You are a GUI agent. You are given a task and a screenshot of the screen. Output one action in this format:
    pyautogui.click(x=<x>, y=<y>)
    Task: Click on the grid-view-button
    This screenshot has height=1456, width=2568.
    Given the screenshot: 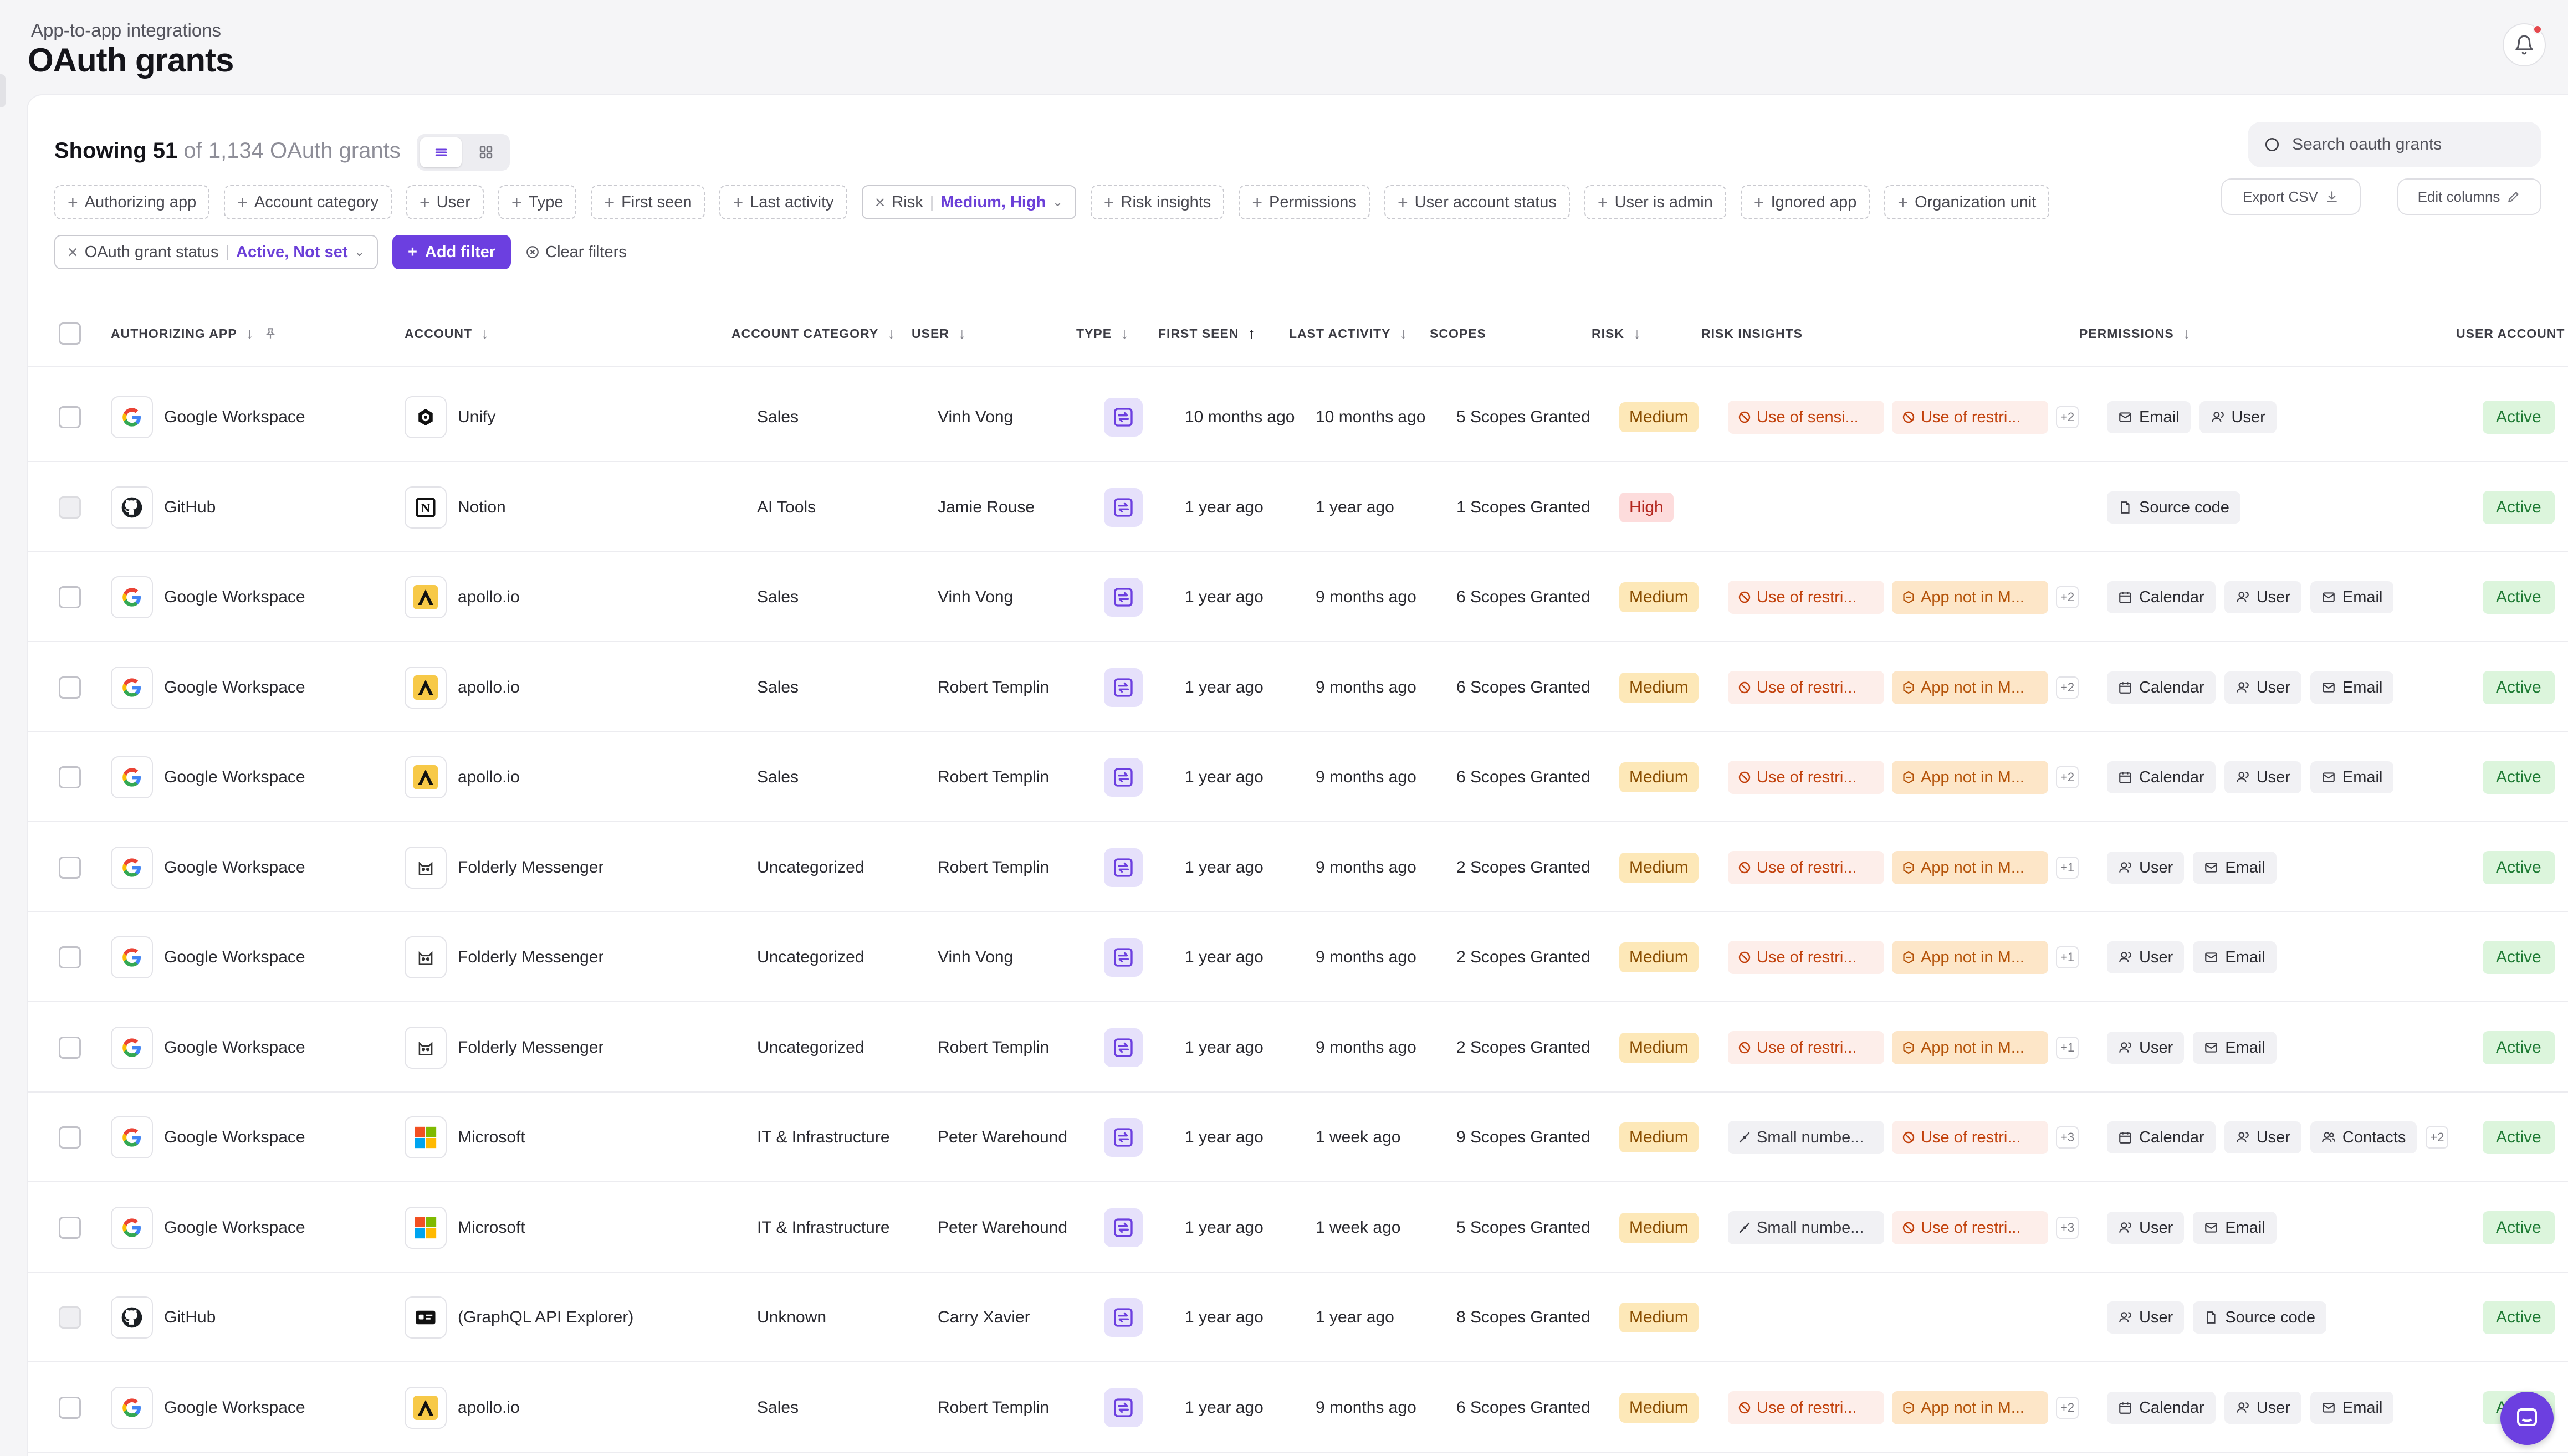 What is the action you would take?
    pyautogui.click(x=486, y=152)
    